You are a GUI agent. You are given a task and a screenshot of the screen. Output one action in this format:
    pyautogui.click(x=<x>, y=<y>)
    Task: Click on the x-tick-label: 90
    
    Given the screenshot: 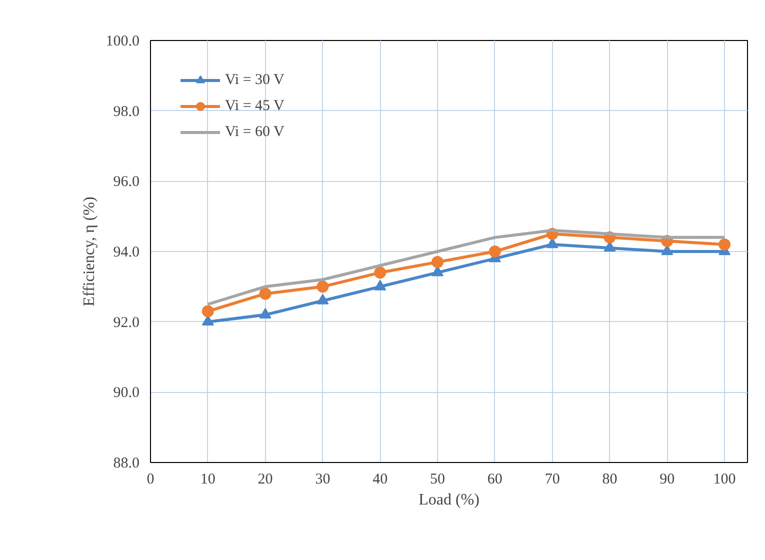 What is the action you would take?
    pyautogui.click(x=667, y=480)
    